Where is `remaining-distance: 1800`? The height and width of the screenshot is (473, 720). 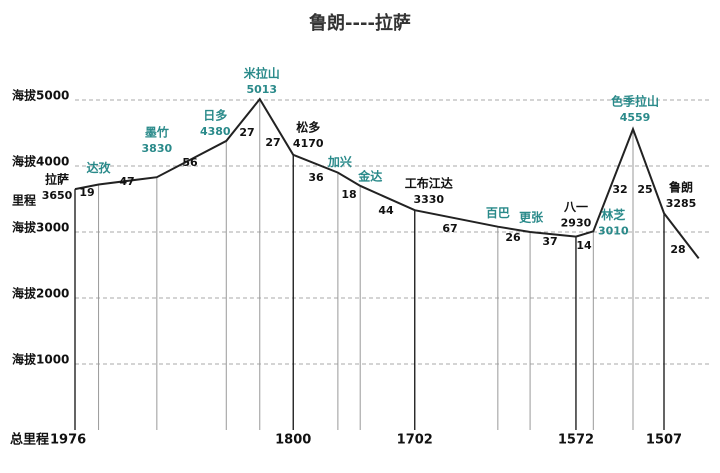 remaining-distance: 1800 is located at coordinates (293, 440).